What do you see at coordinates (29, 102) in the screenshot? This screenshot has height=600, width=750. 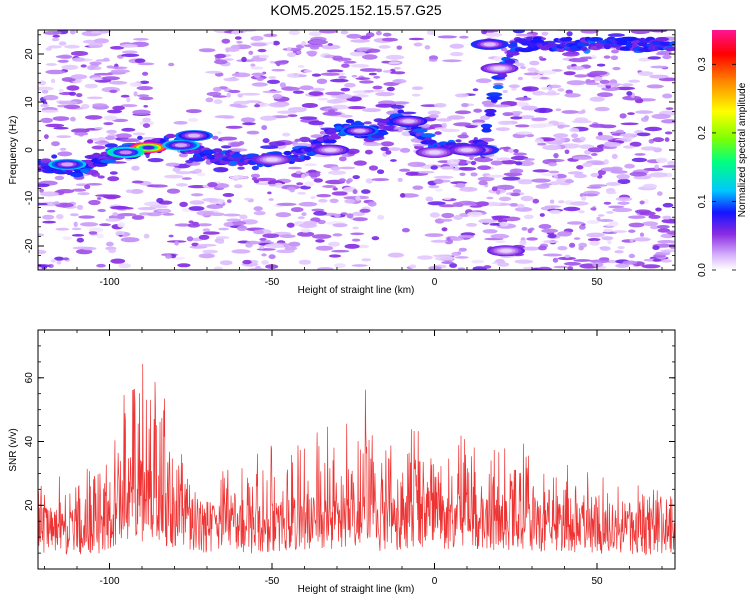 I see `y-tick-label: 10` at bounding box center [29, 102].